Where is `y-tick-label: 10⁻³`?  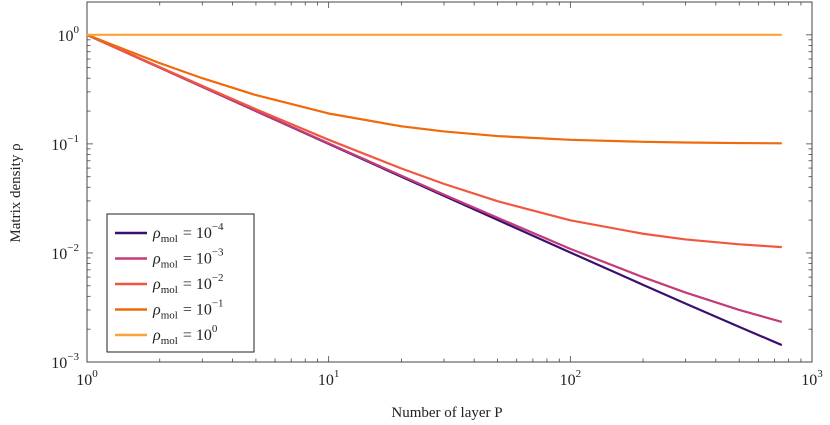 y-tick-label: 10⁻³ is located at coordinates (65, 361).